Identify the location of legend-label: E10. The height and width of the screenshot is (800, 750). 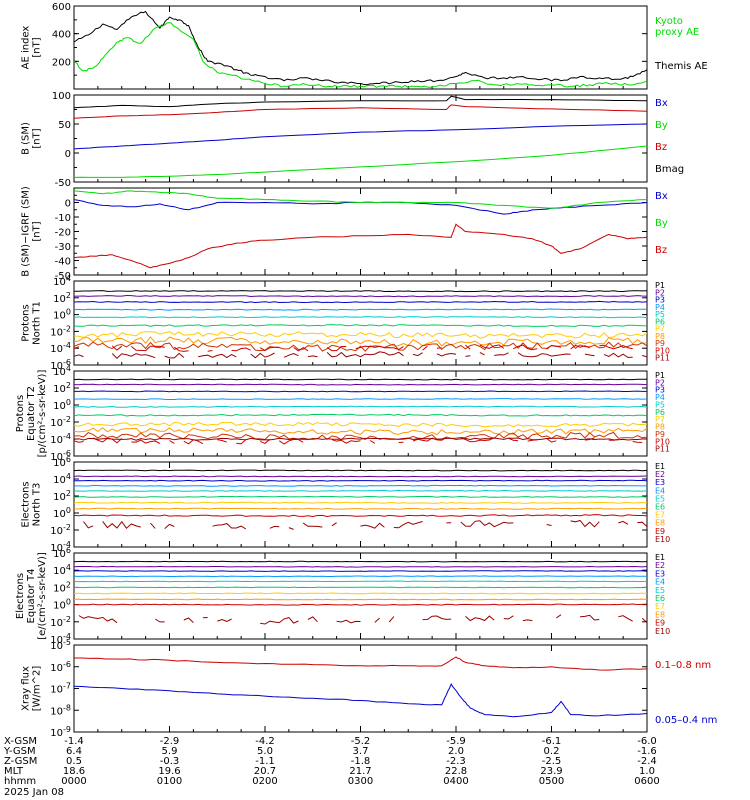
(662, 539).